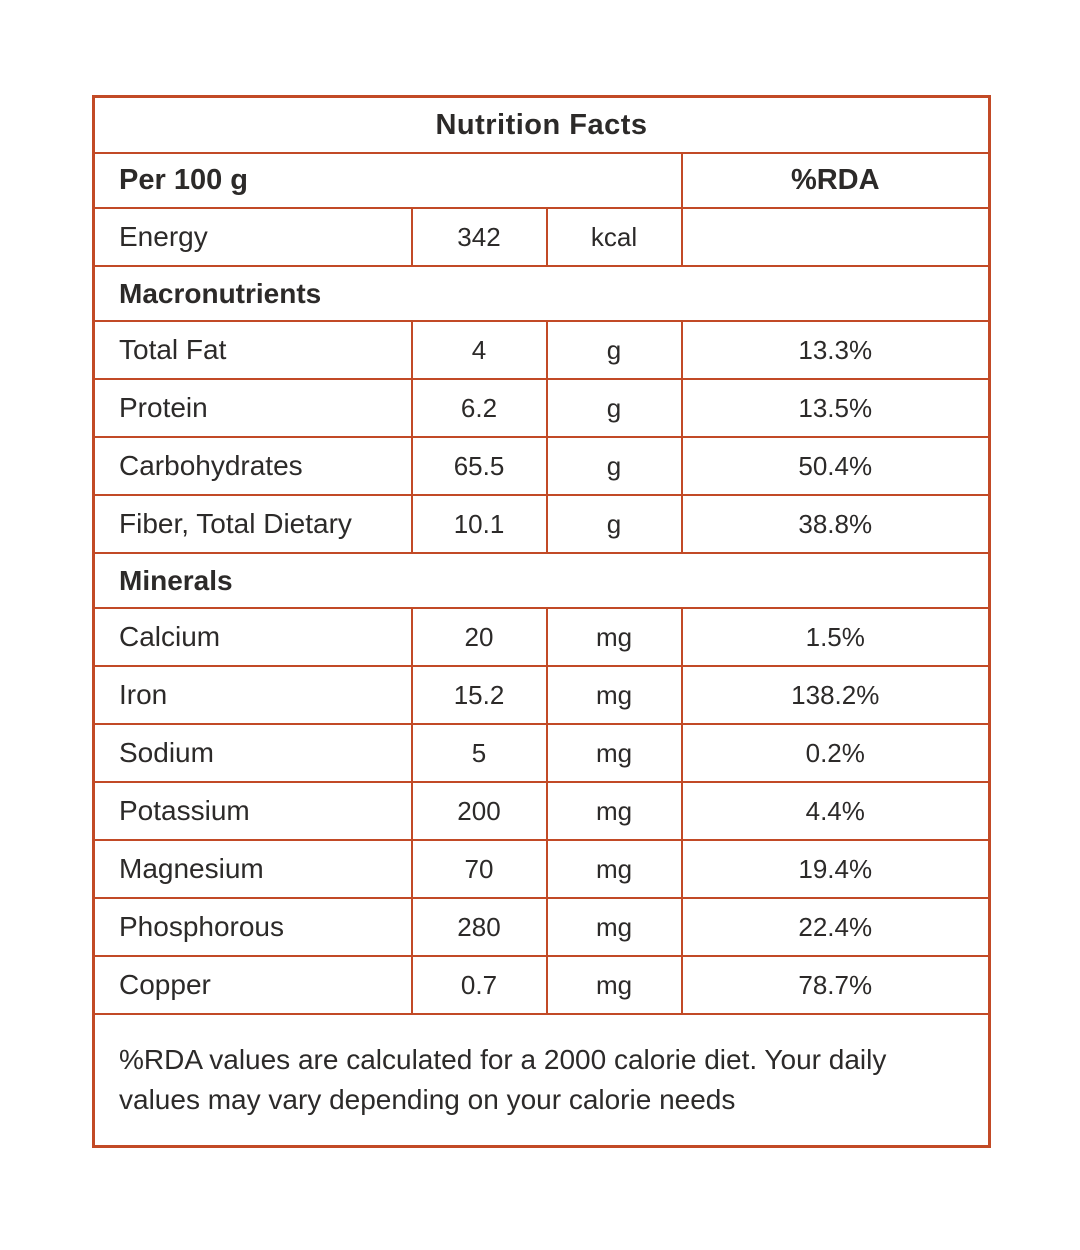 This screenshot has height=1250, width=1080. Describe the element at coordinates (835, 985) in the screenshot. I see `nutrient-rda: 78.7%` at that location.